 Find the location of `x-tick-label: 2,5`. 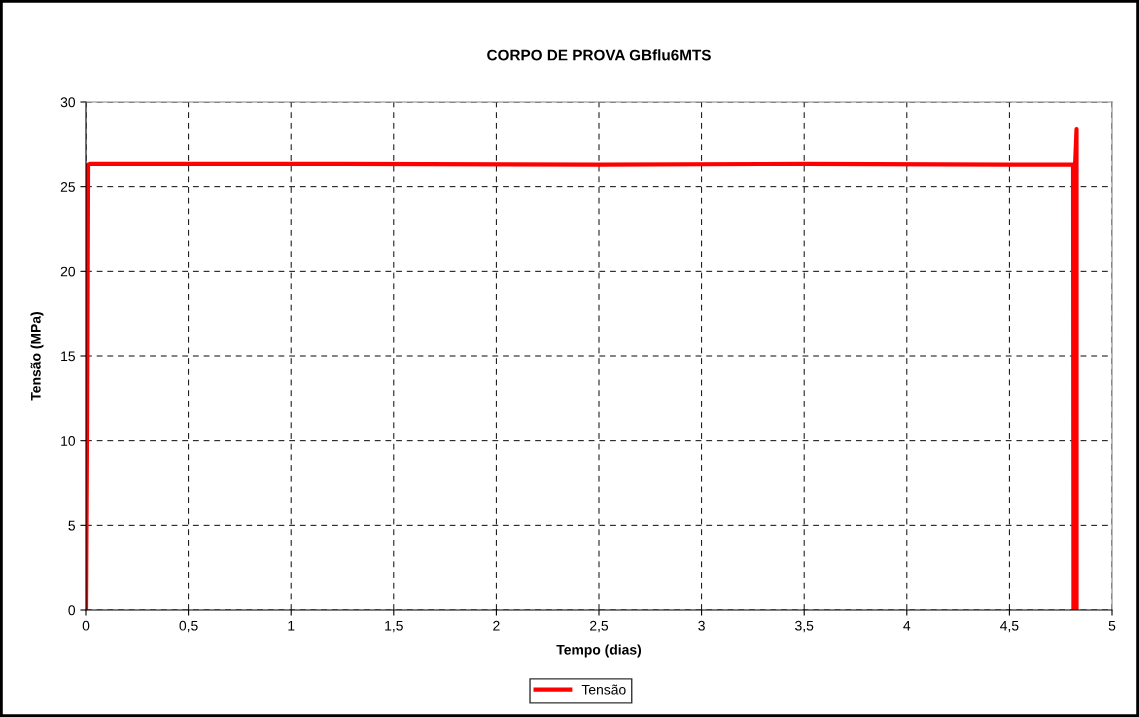

x-tick-label: 2,5 is located at coordinates (599, 626).